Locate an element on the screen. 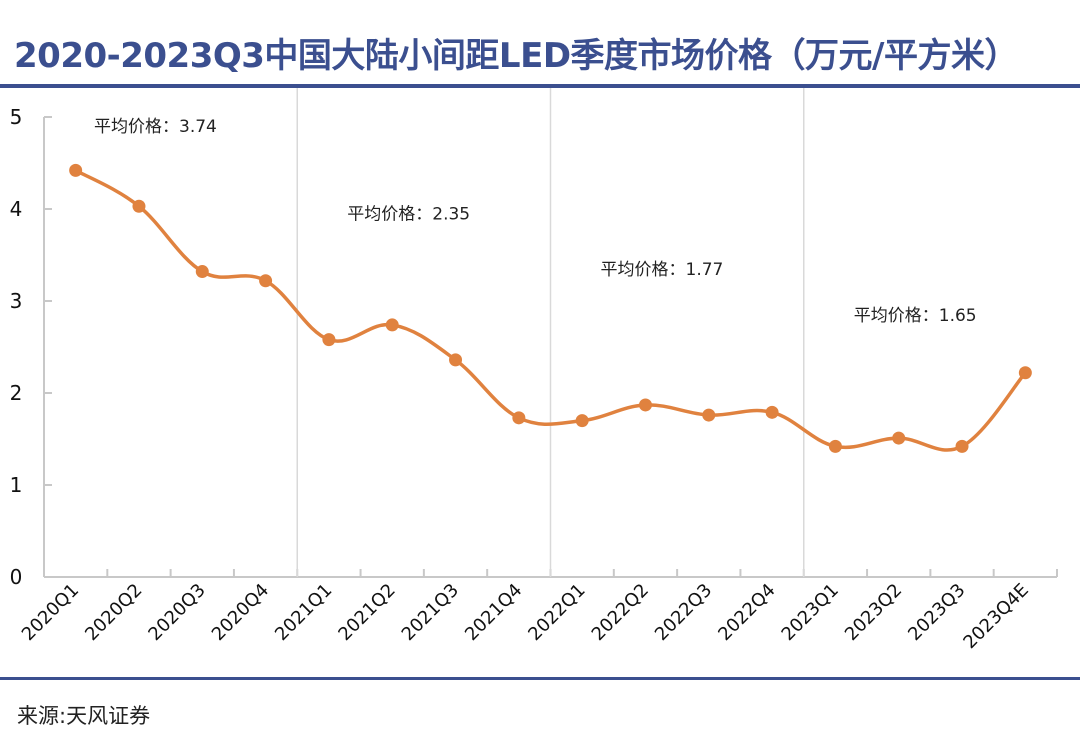  x-tick-label: 2022Q2 is located at coordinates (620, 612).